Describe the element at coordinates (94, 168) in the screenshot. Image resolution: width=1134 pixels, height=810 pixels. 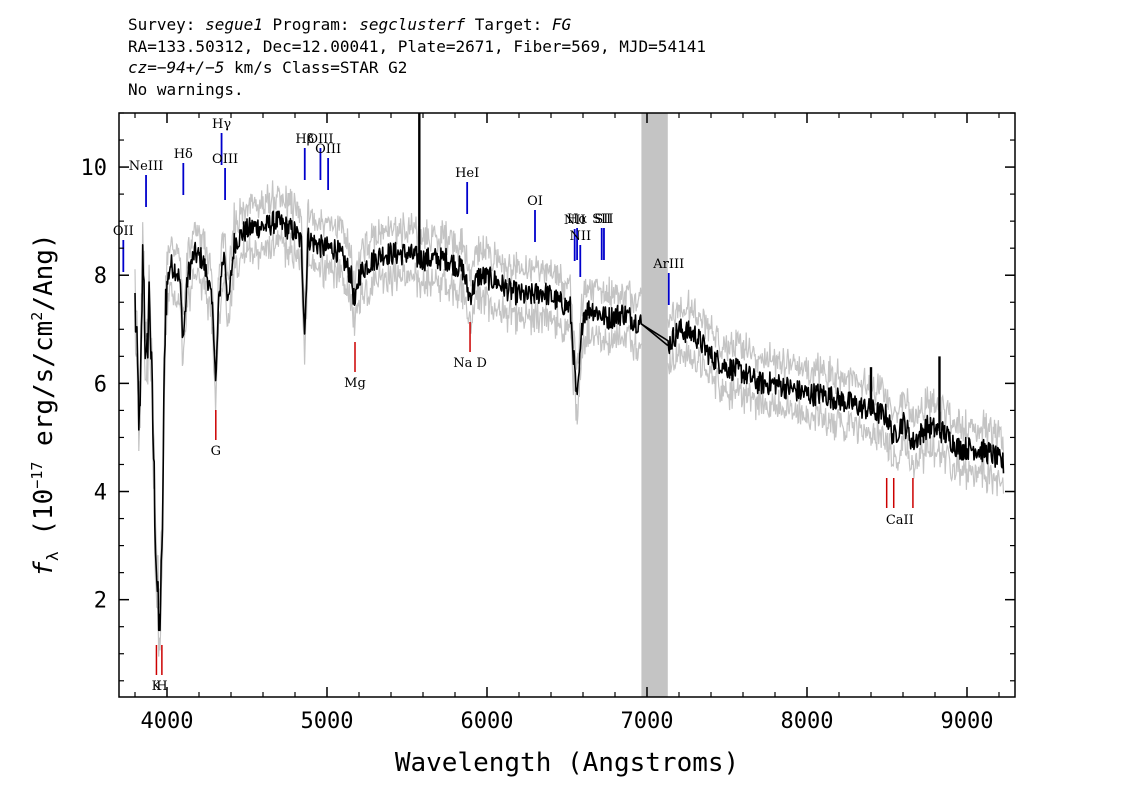
I see `y-tick-label: 10` at that location.